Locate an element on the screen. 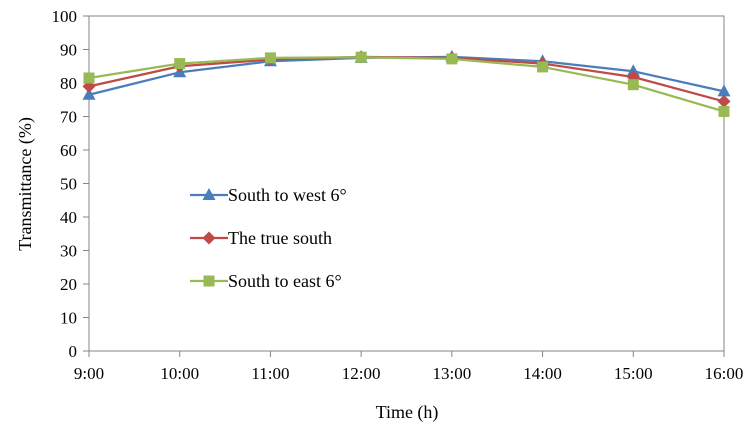 The image size is (752, 429). x-axis-title: Time (h) is located at coordinates (407, 412).